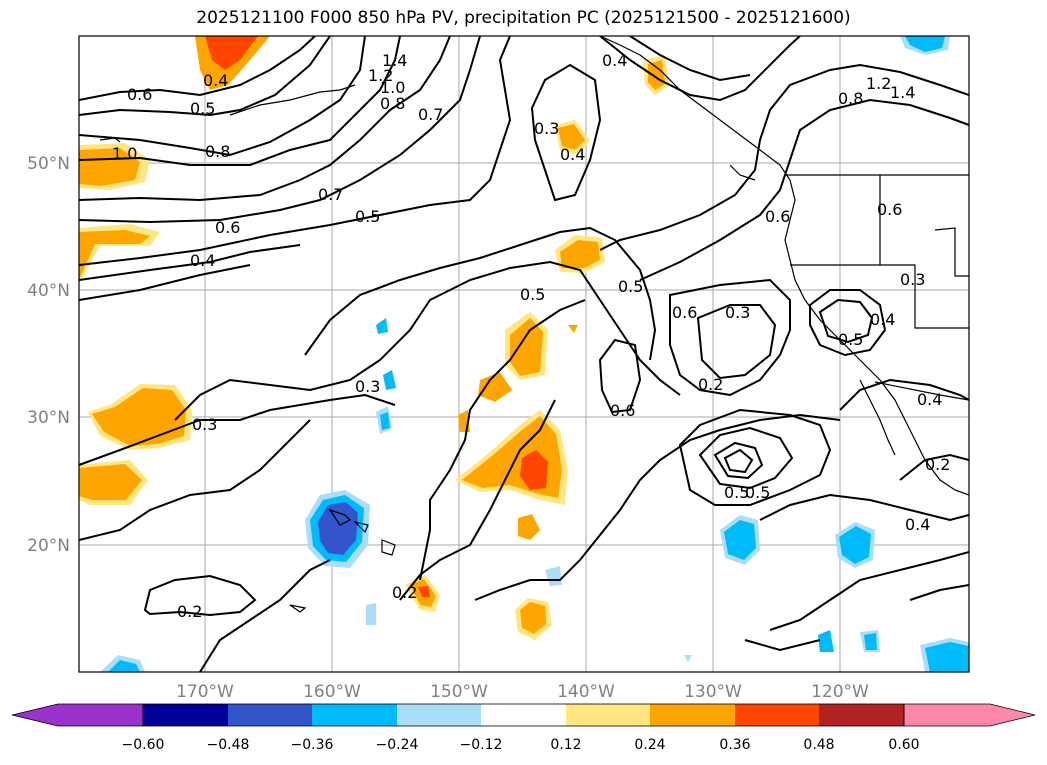  I want to click on lon-tick-label: 120°W, so click(840, 692).